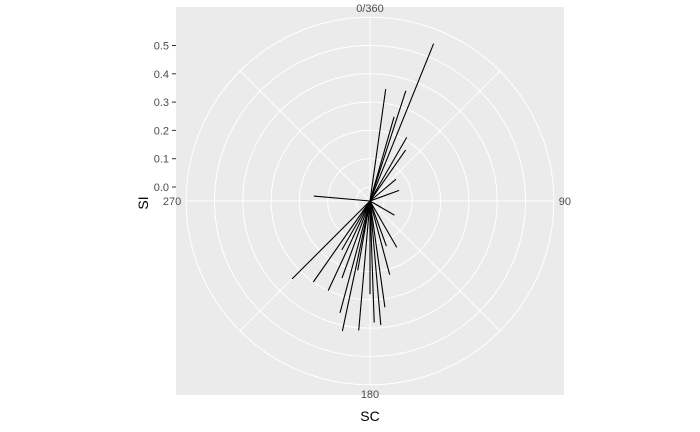  I want to click on radius-tick-label: 0.1, so click(161, 160).